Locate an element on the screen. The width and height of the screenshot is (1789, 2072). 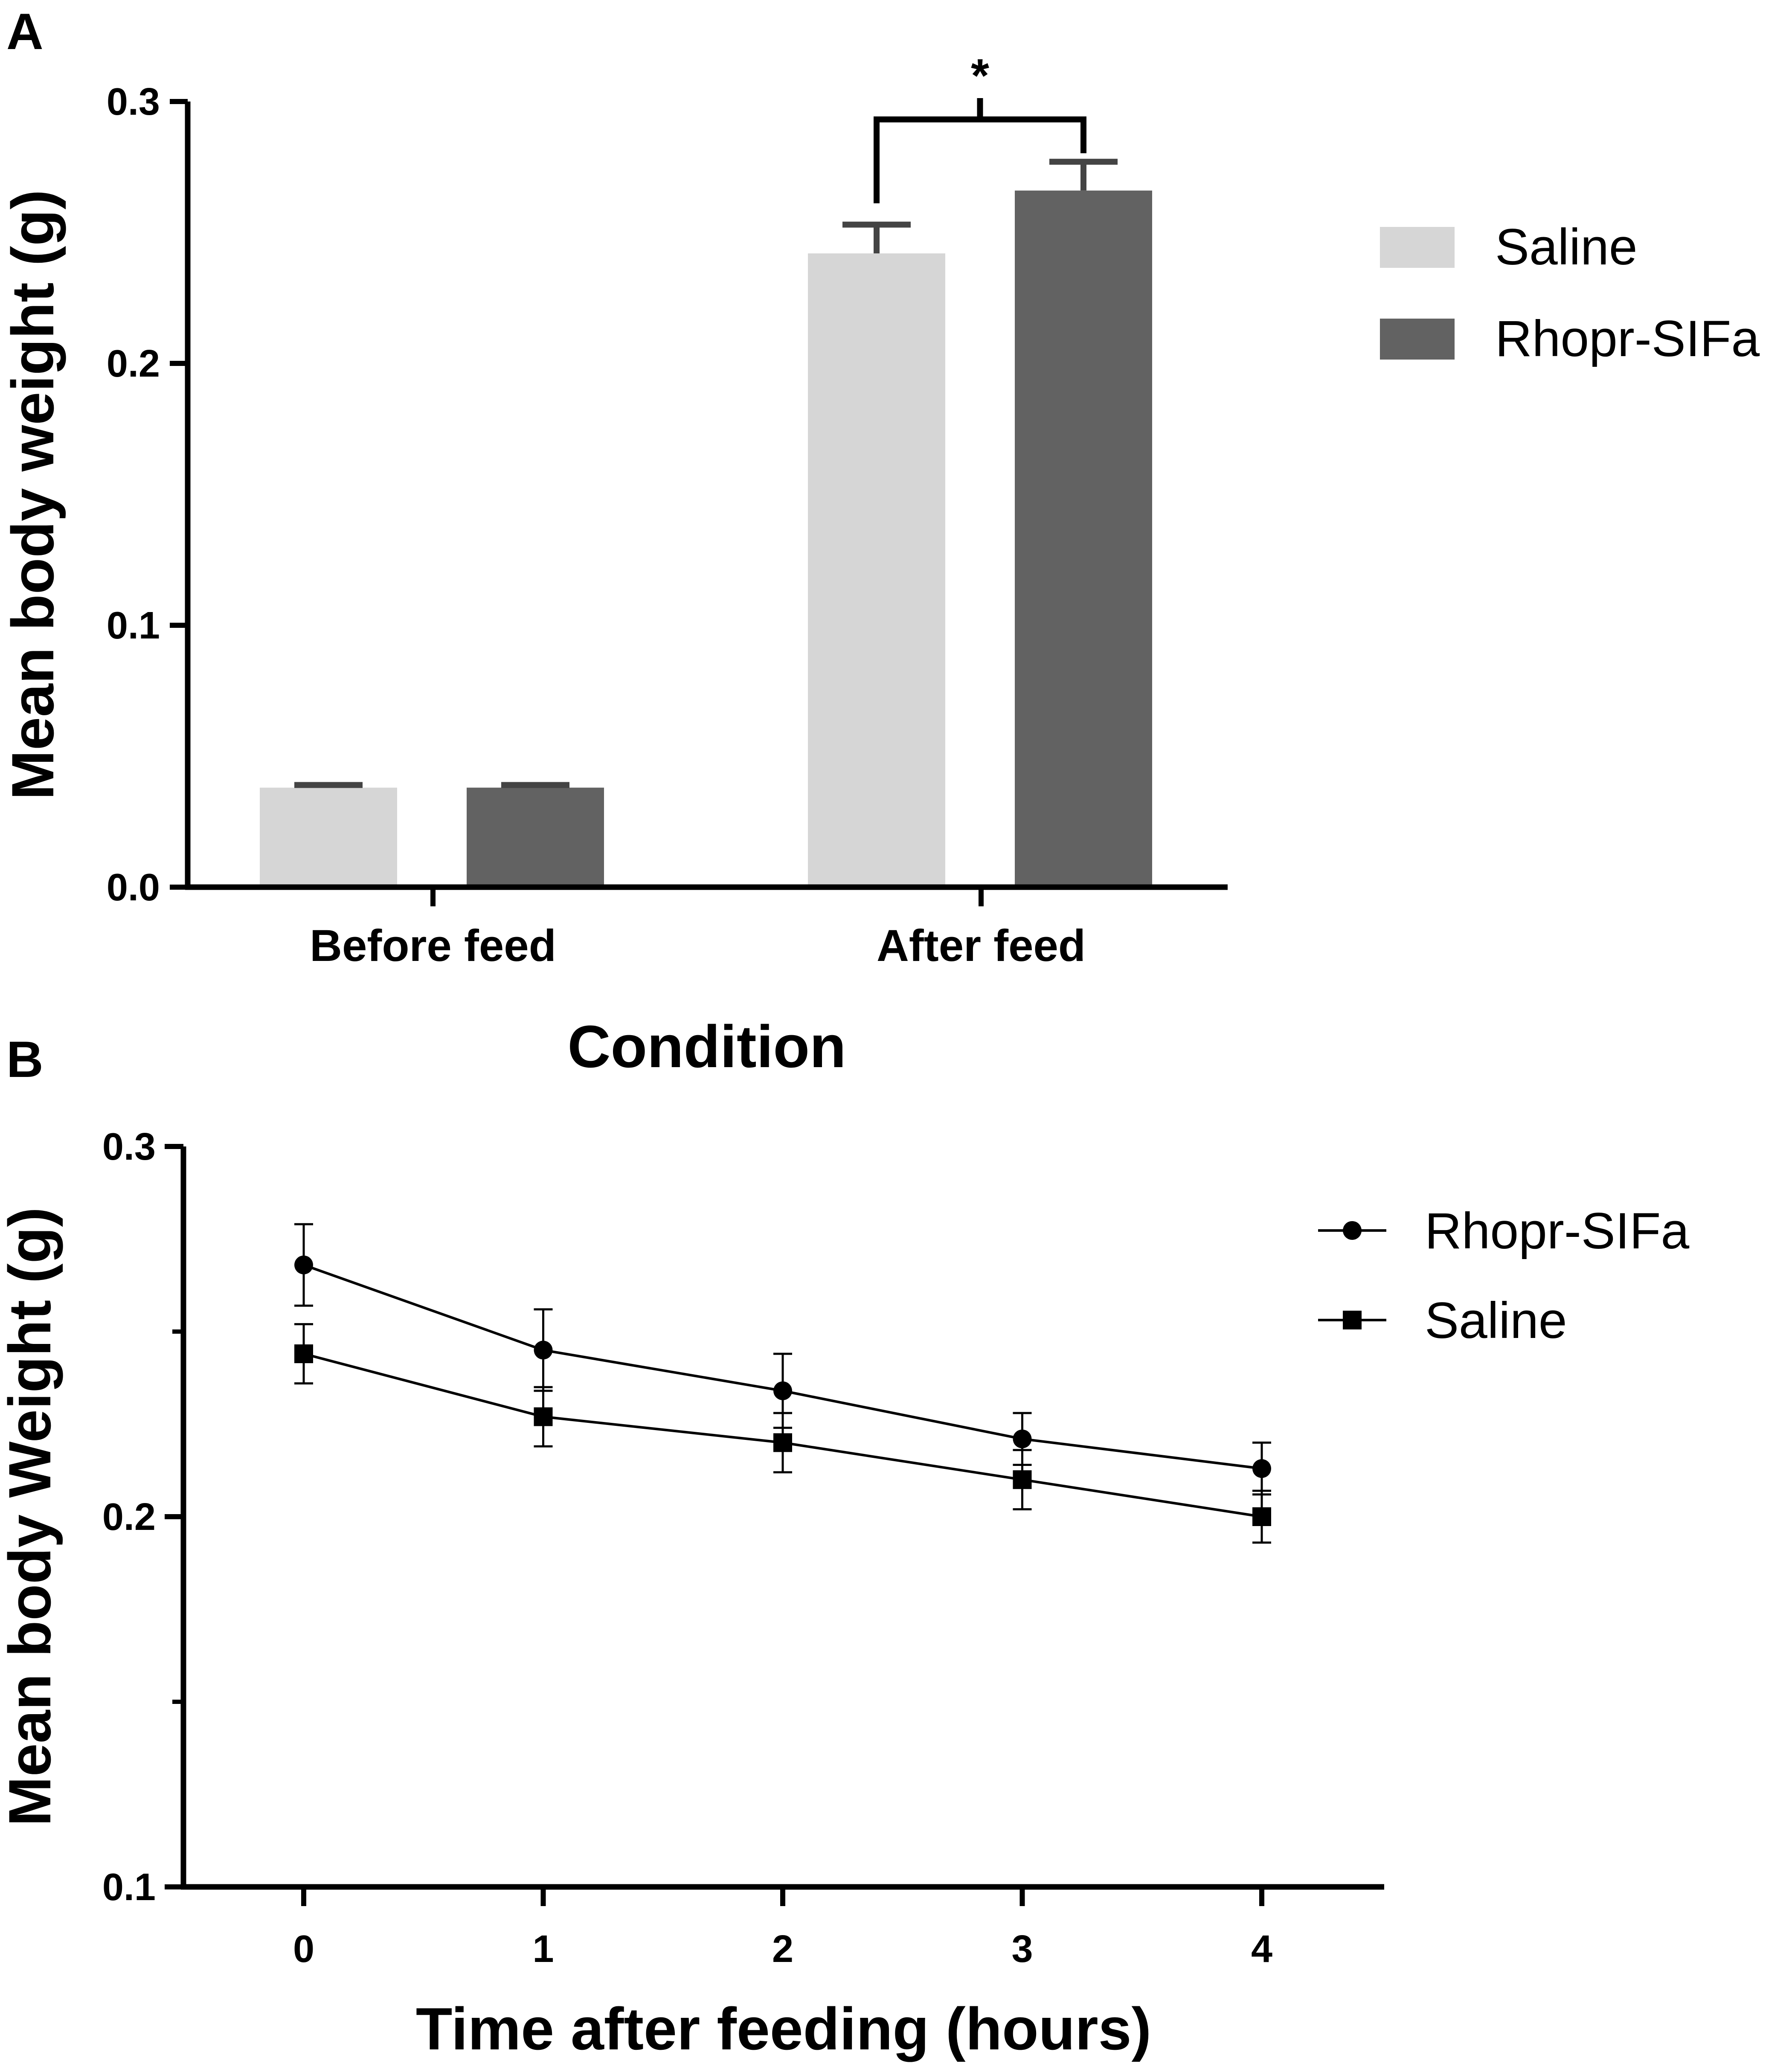
panel-b-x-tick-label: 4 is located at coordinates (1261, 1949).